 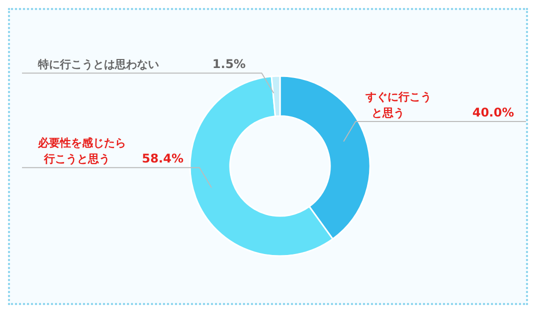 What do you see at coordinates (398, 105) in the screenshot?
I see `slice-label: すぐに行こうと思う` at bounding box center [398, 105].